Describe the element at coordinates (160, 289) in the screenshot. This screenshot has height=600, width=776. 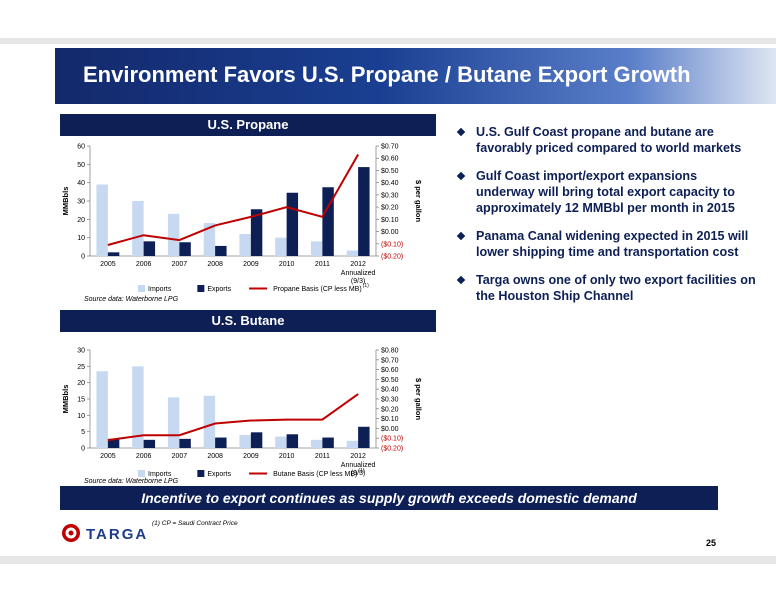
I see `legend-label: Imports` at that location.